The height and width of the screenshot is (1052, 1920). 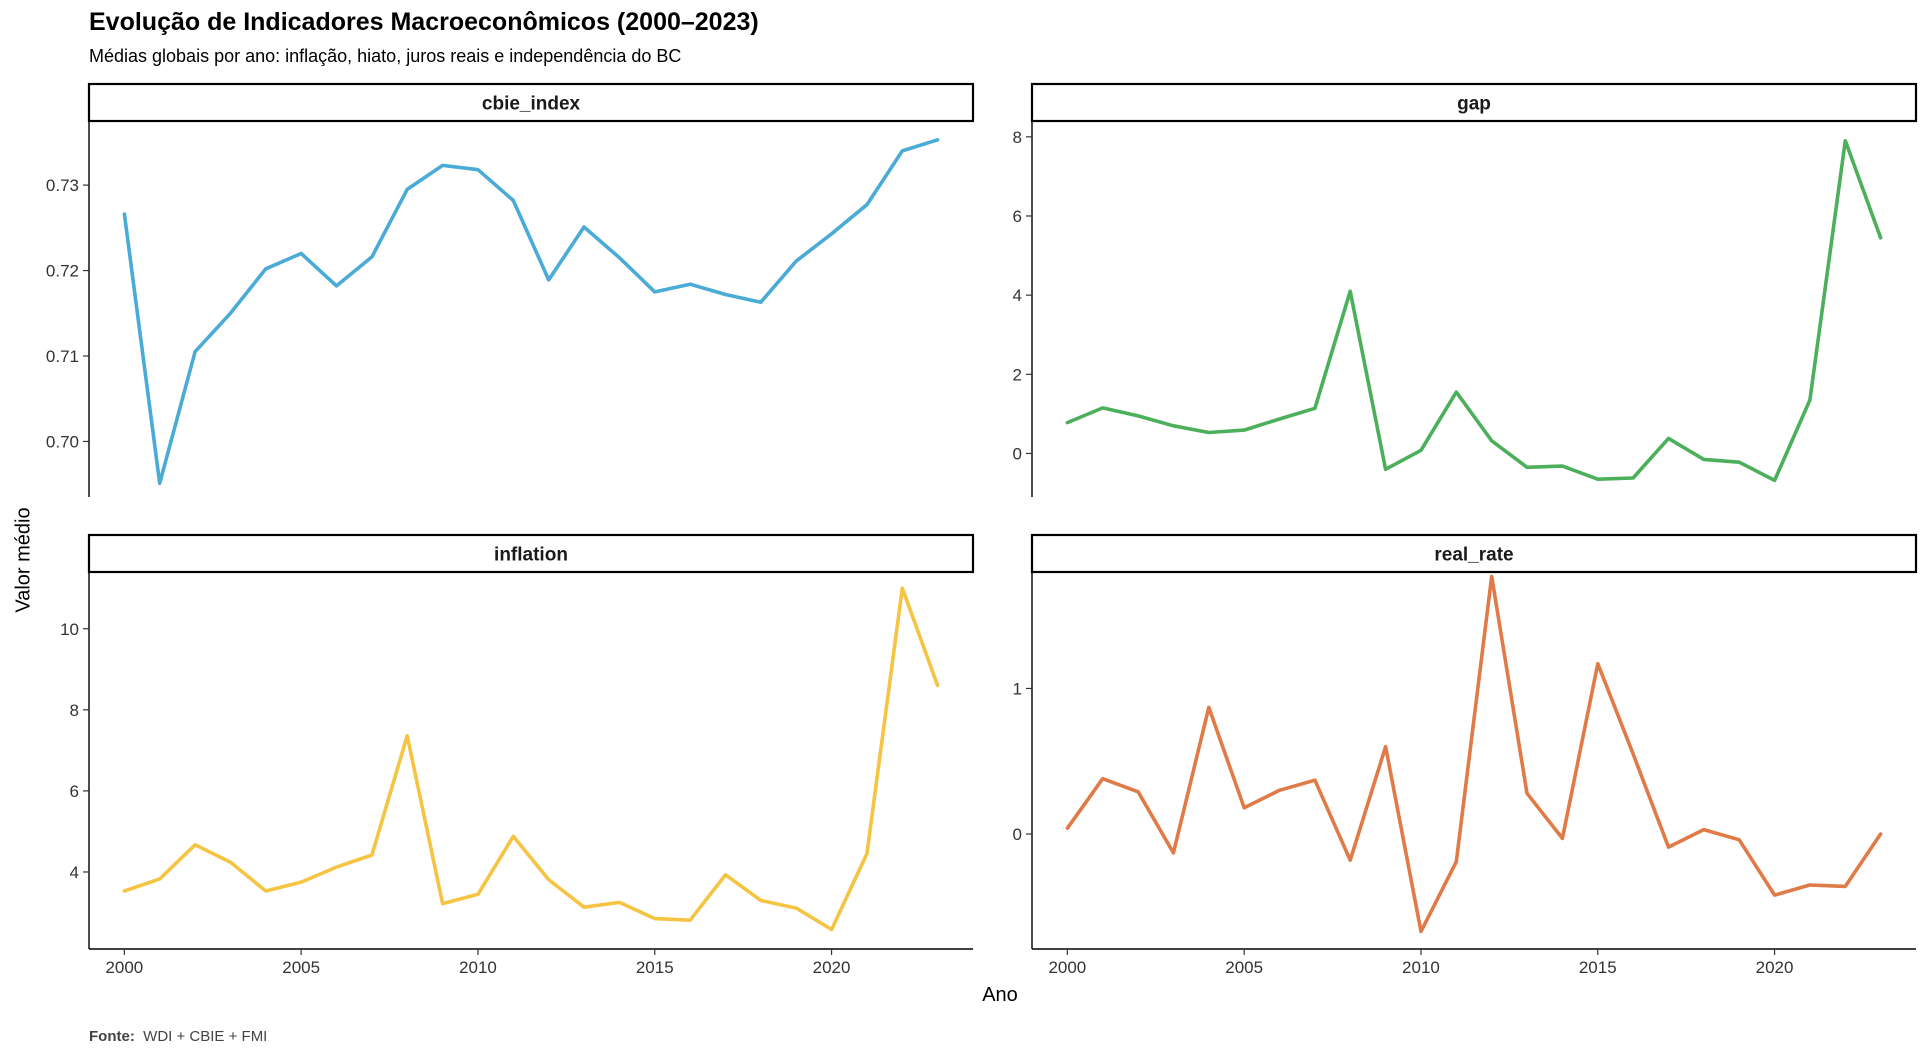 I want to click on y-tick-label: 1, so click(x=1017, y=688).